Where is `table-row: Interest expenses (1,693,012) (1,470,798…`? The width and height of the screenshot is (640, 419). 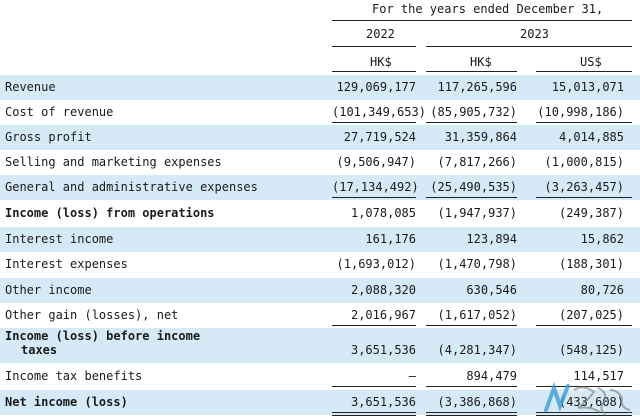
table-row: Interest expenses (1,693,012) (1,470,798… is located at coordinates (320, 264).